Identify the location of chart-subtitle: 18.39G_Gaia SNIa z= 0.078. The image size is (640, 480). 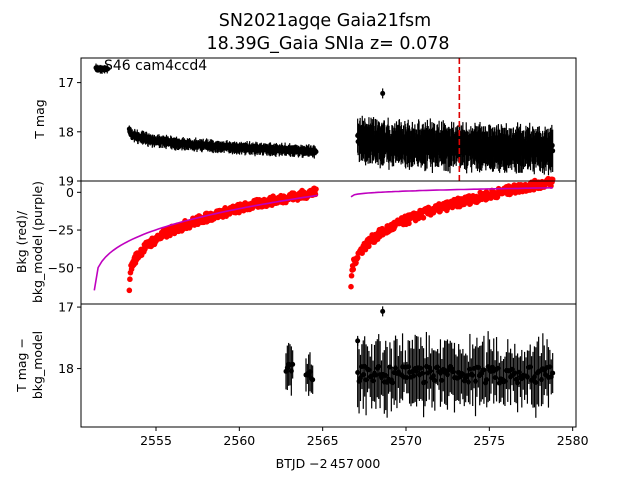
(327, 44).